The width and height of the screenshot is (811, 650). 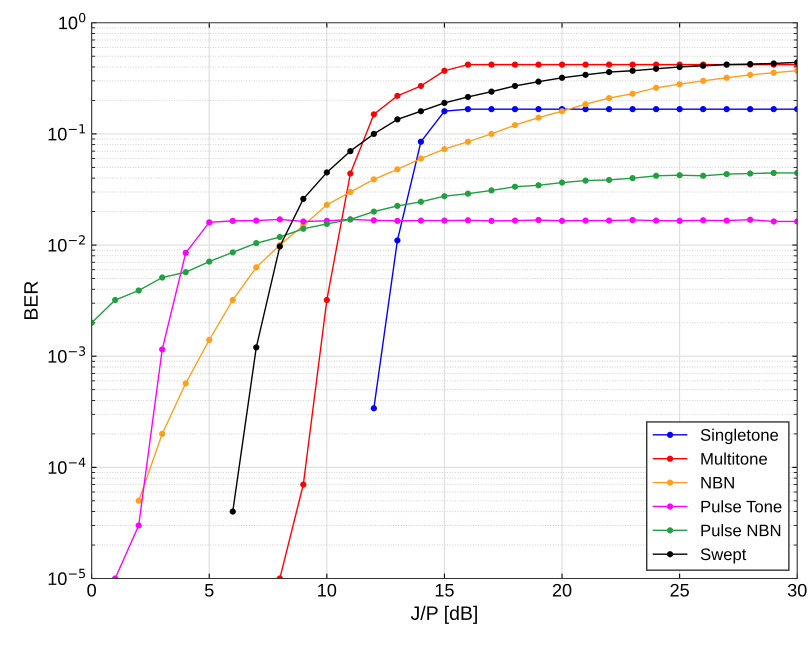 I want to click on x-tick-label: 10, so click(x=327, y=590).